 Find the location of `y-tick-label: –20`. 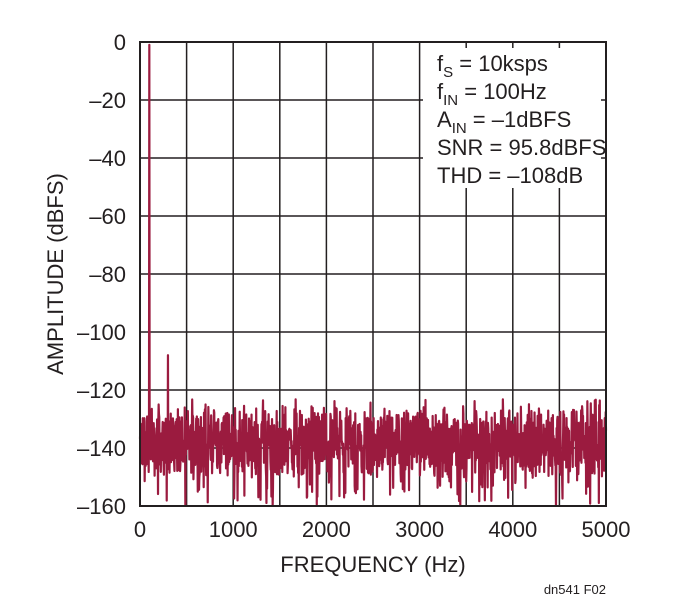

y-tick-label: –20 is located at coordinates (107, 100).